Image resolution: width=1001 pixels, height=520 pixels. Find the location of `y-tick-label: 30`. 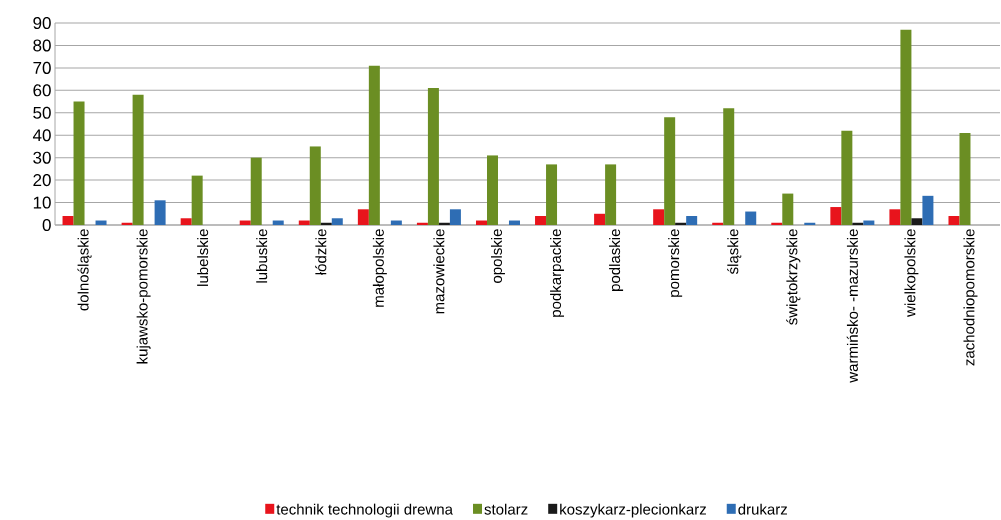

y-tick-label: 30 is located at coordinates (42, 157).